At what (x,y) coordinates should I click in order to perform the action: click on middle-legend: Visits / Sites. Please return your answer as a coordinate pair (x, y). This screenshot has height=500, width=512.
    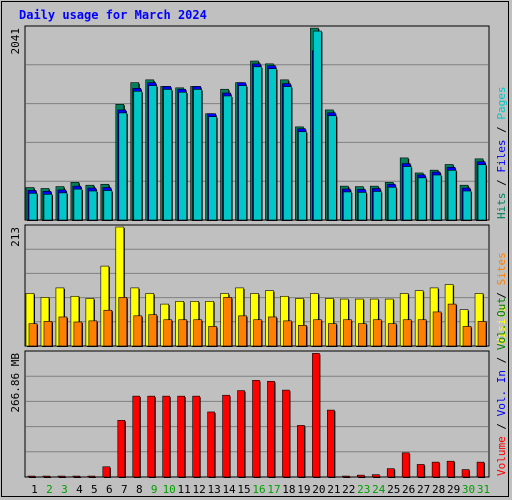
    Looking at the image, I should click on (501, 298).